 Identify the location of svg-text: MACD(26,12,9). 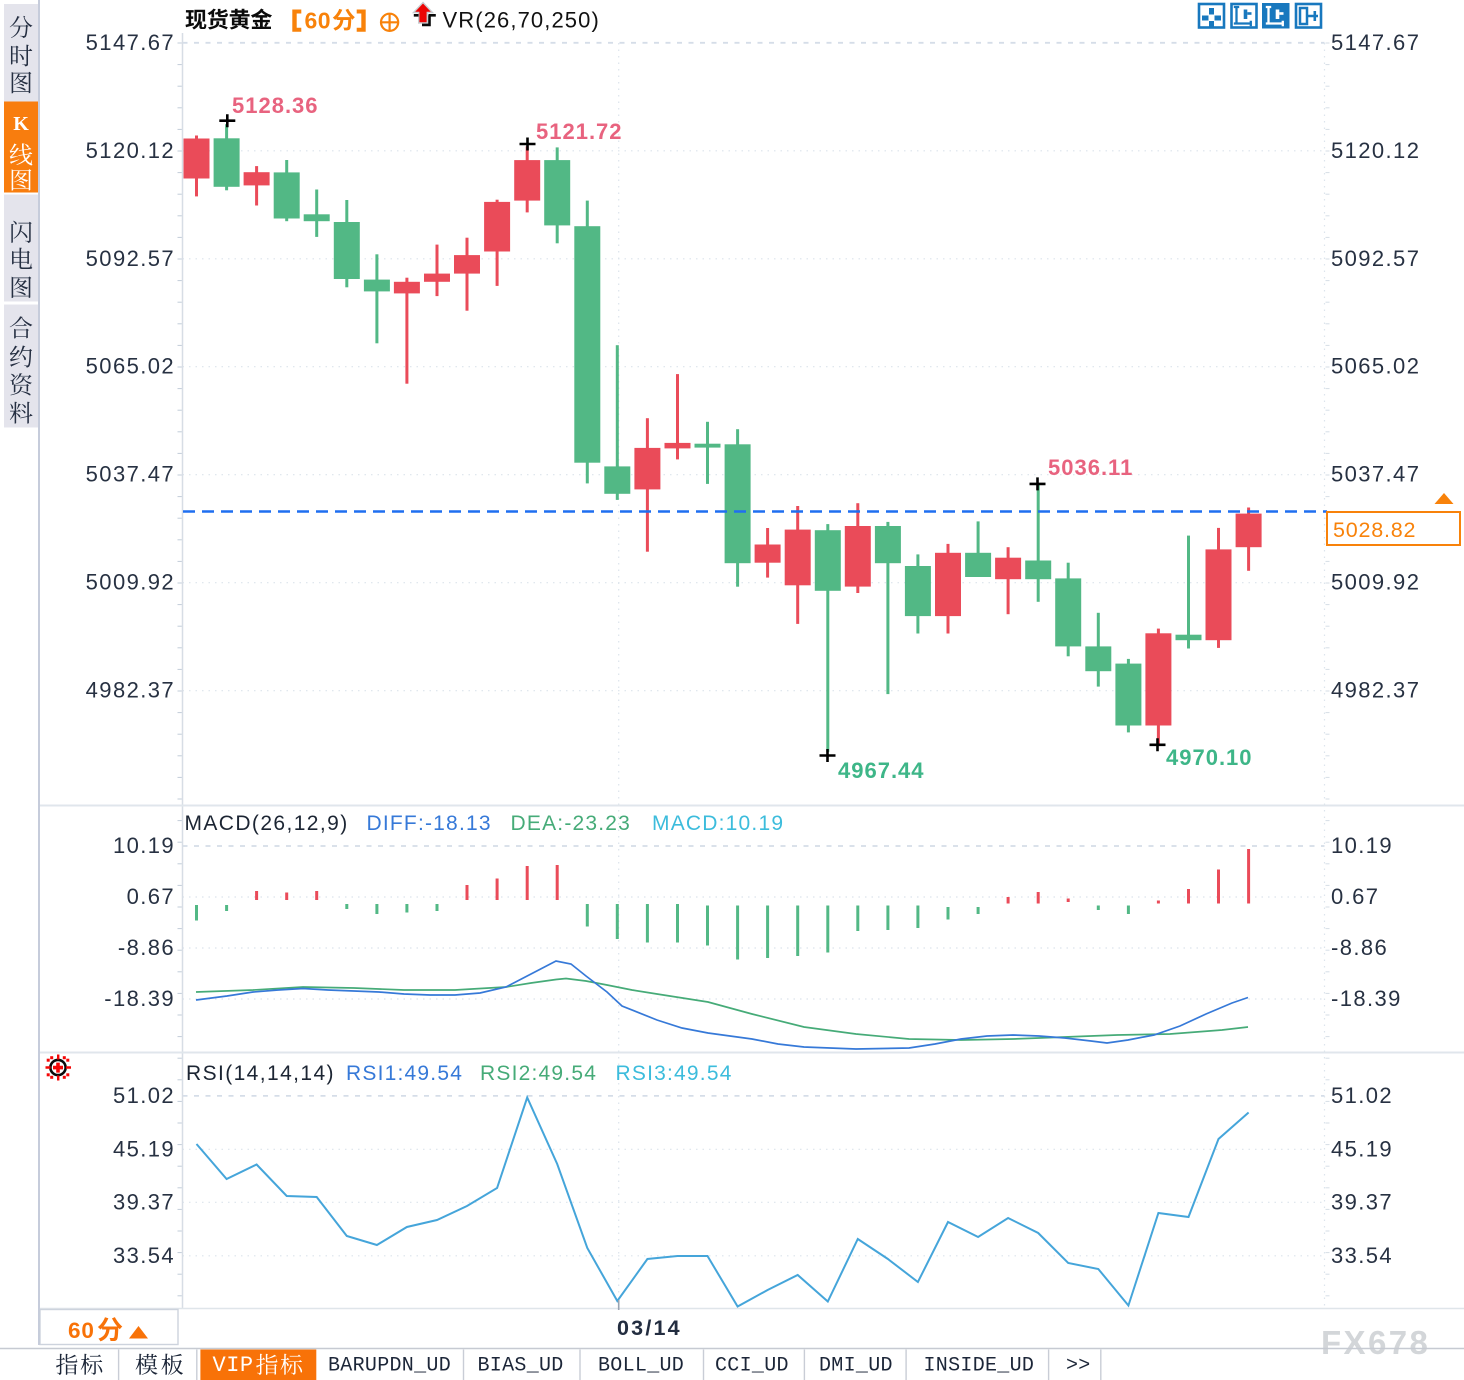
(267, 823).